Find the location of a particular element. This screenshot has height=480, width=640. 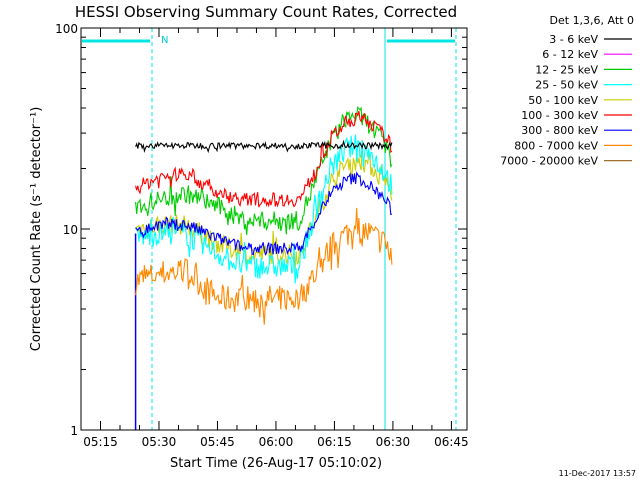

series-line-300-800keV is located at coordinates (264, 213).